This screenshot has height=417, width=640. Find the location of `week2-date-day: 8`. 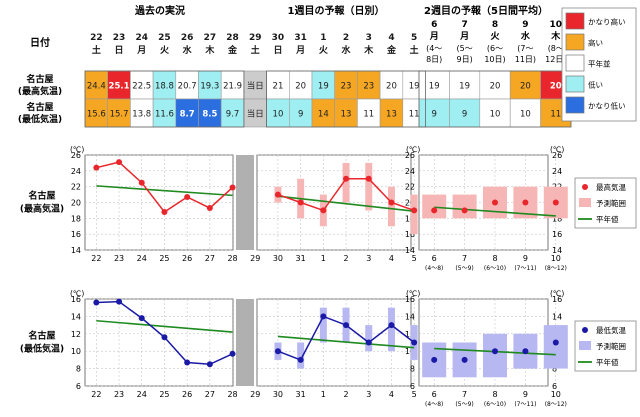

week2-date-day: 8 is located at coordinates (495, 25).